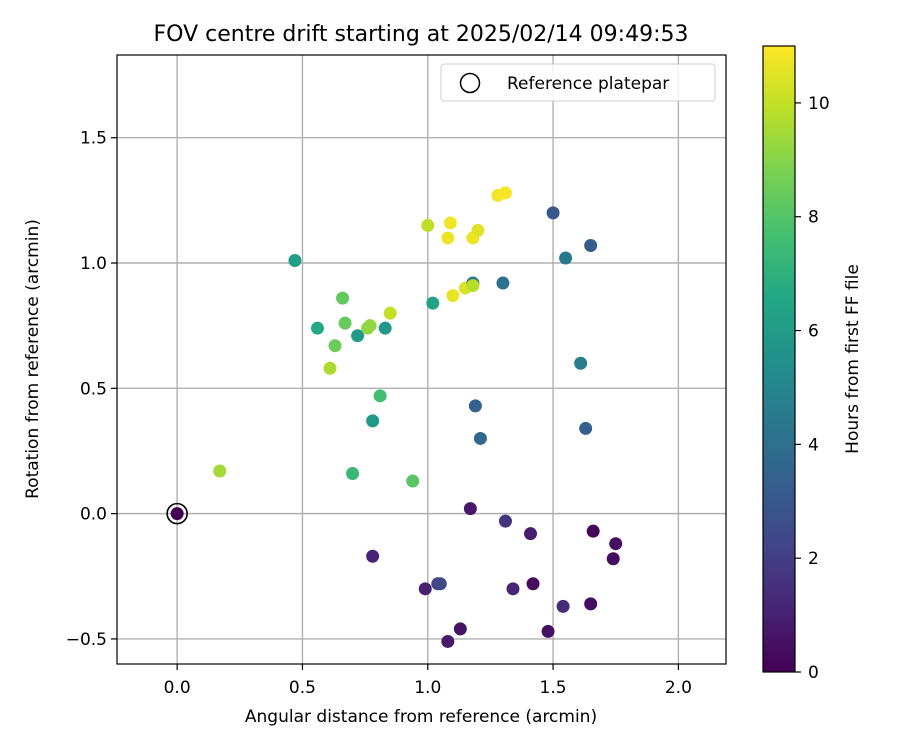 This screenshot has width=900, height=750. What do you see at coordinates (812, 388) in the screenshot?
I see `colorbar-ticks: 0 2 4 6 8 10` at bounding box center [812, 388].